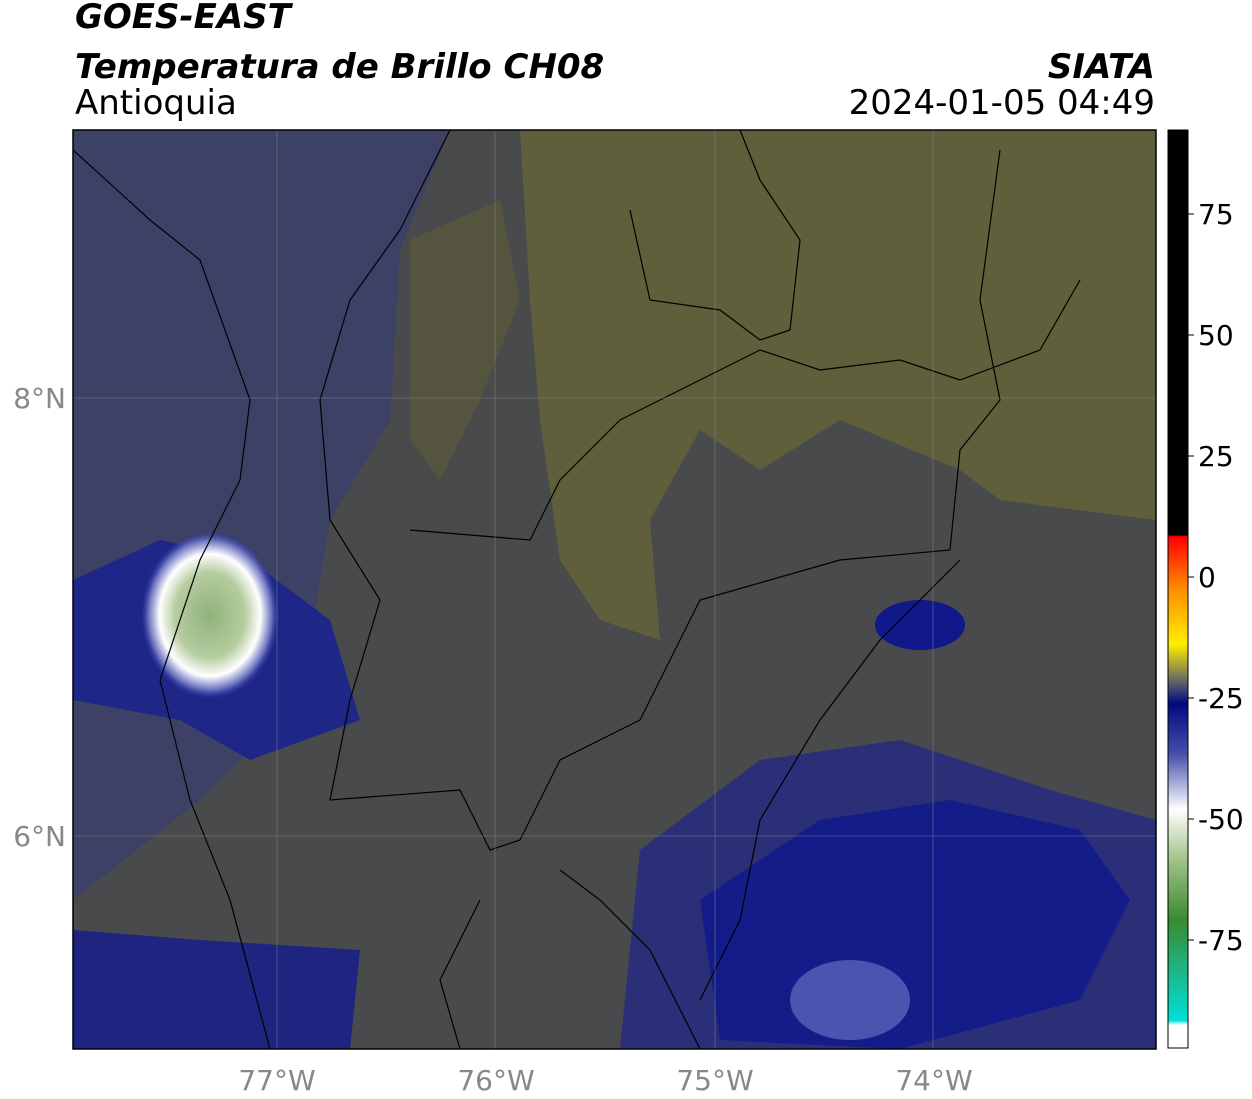 The image size is (1252, 1099). What do you see at coordinates (1101, 67) in the screenshot?
I see `source: SIATA` at bounding box center [1101, 67].